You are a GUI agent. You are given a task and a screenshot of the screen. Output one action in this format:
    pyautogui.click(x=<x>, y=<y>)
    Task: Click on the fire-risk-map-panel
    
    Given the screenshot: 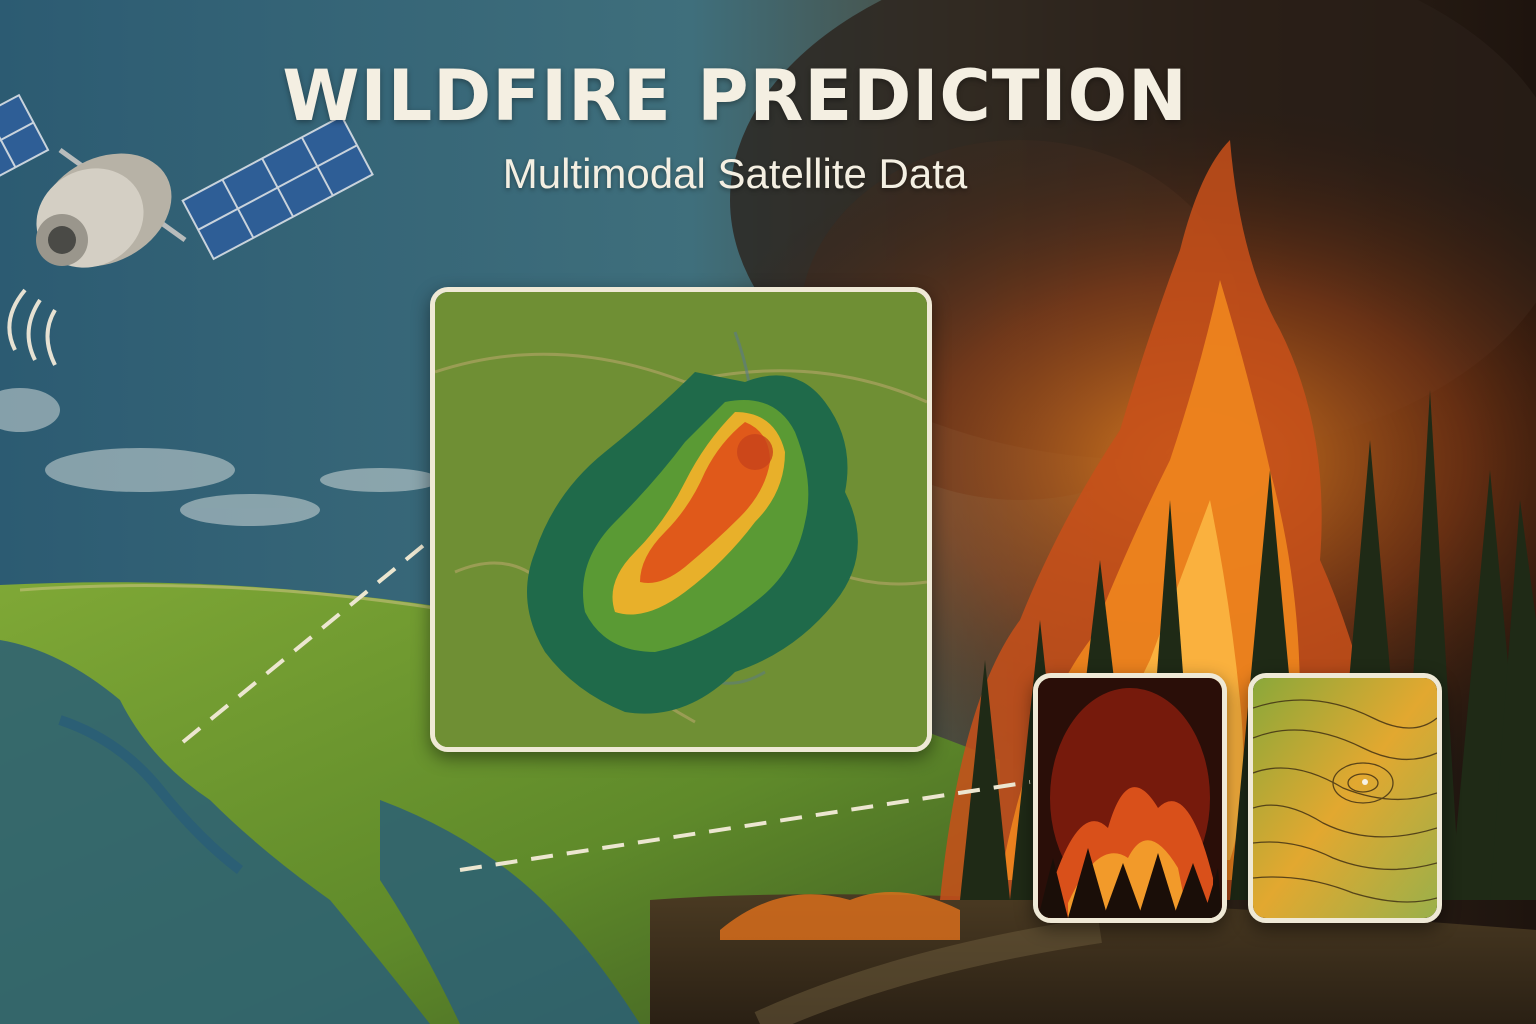 What is the action you would take?
    pyautogui.click(x=681, y=519)
    